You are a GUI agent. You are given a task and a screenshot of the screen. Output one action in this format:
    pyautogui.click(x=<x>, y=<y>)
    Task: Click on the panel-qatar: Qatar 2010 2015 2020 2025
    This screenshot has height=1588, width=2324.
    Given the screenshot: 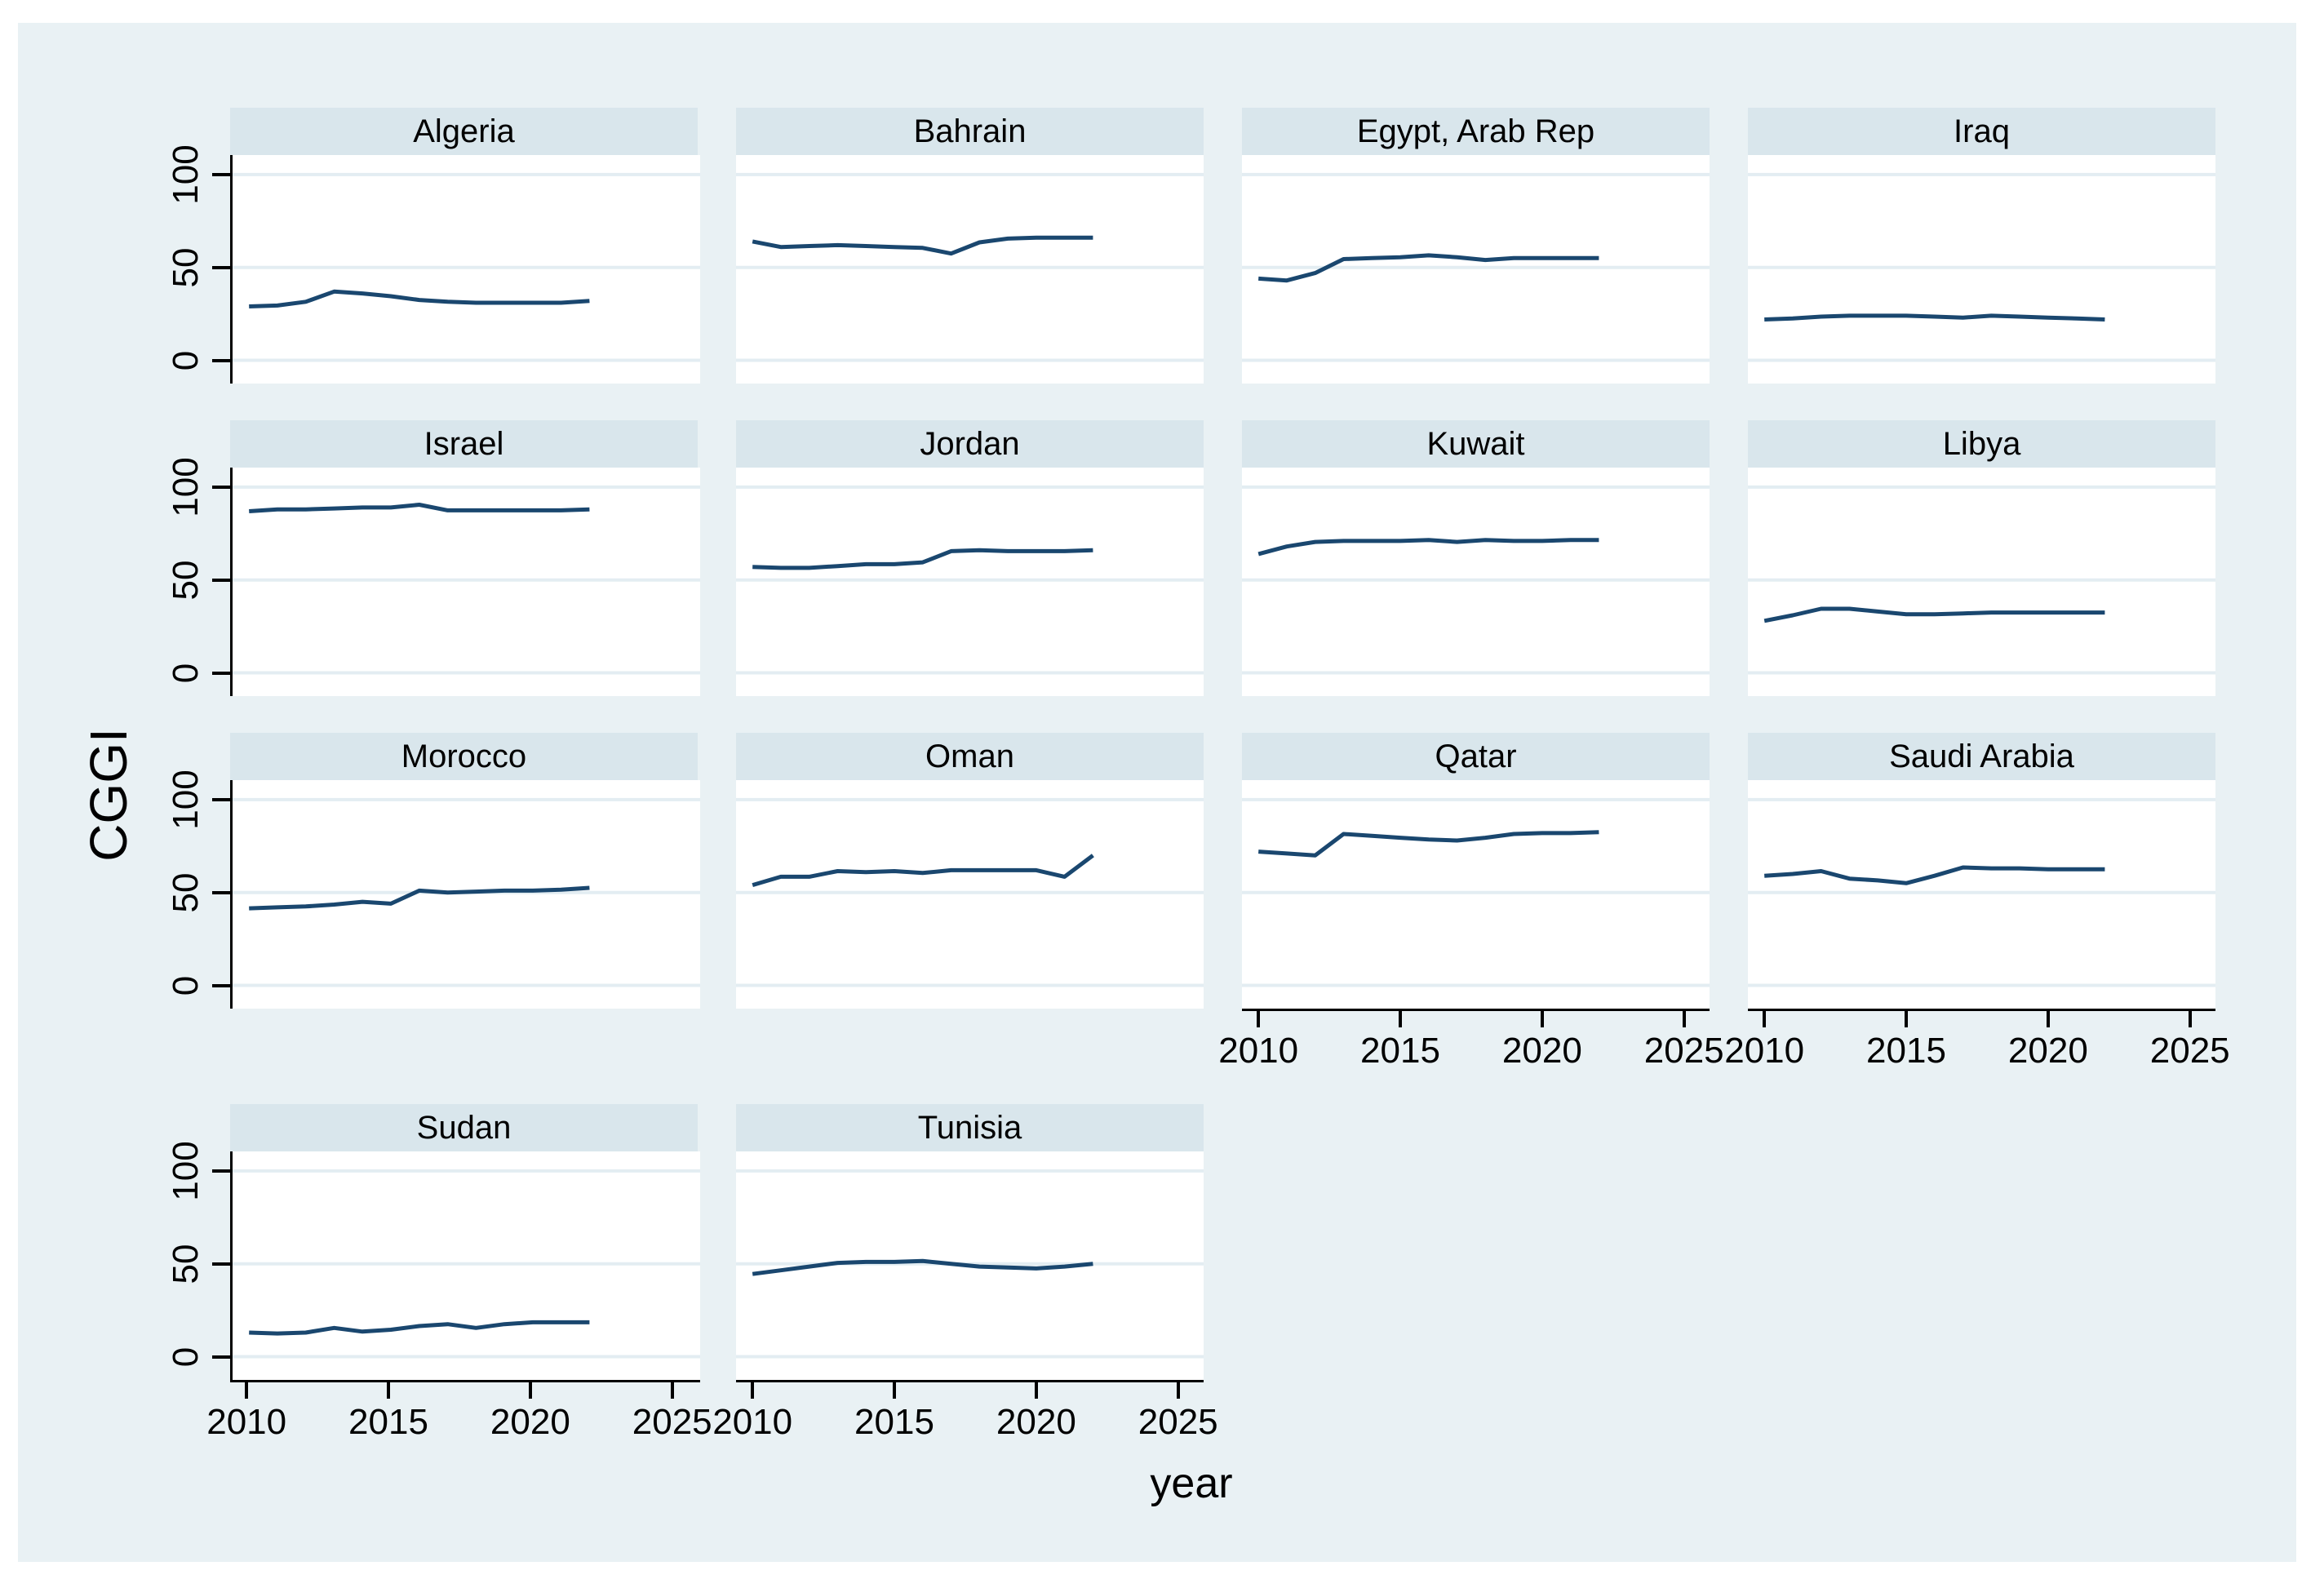 What is the action you would take?
    pyautogui.click(x=1471, y=901)
    